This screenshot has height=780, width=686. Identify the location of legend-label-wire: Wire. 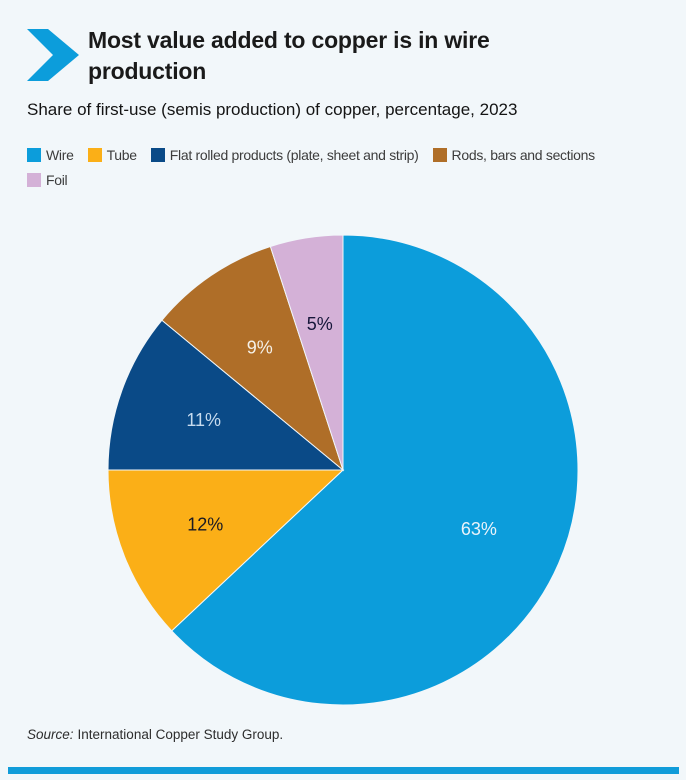
(60, 155).